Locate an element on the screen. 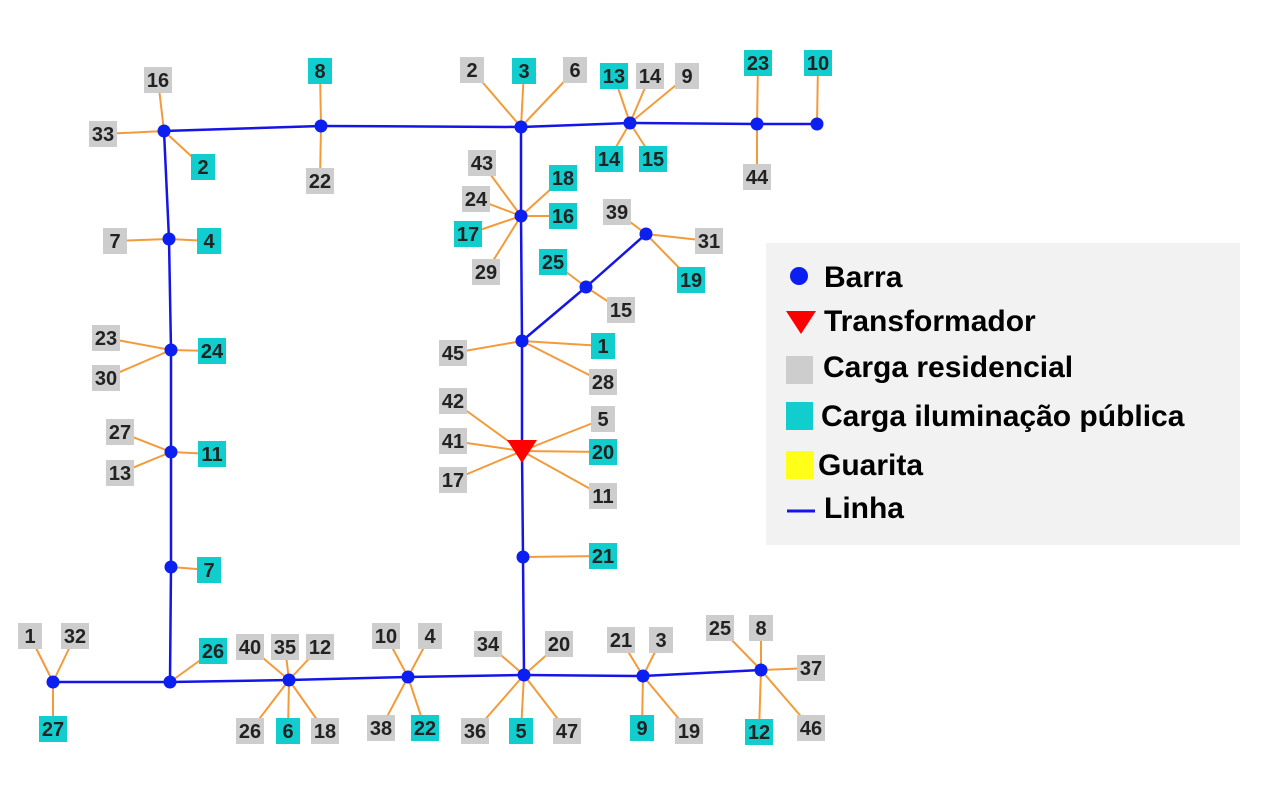  load-label: 42 is located at coordinates (453, 402).